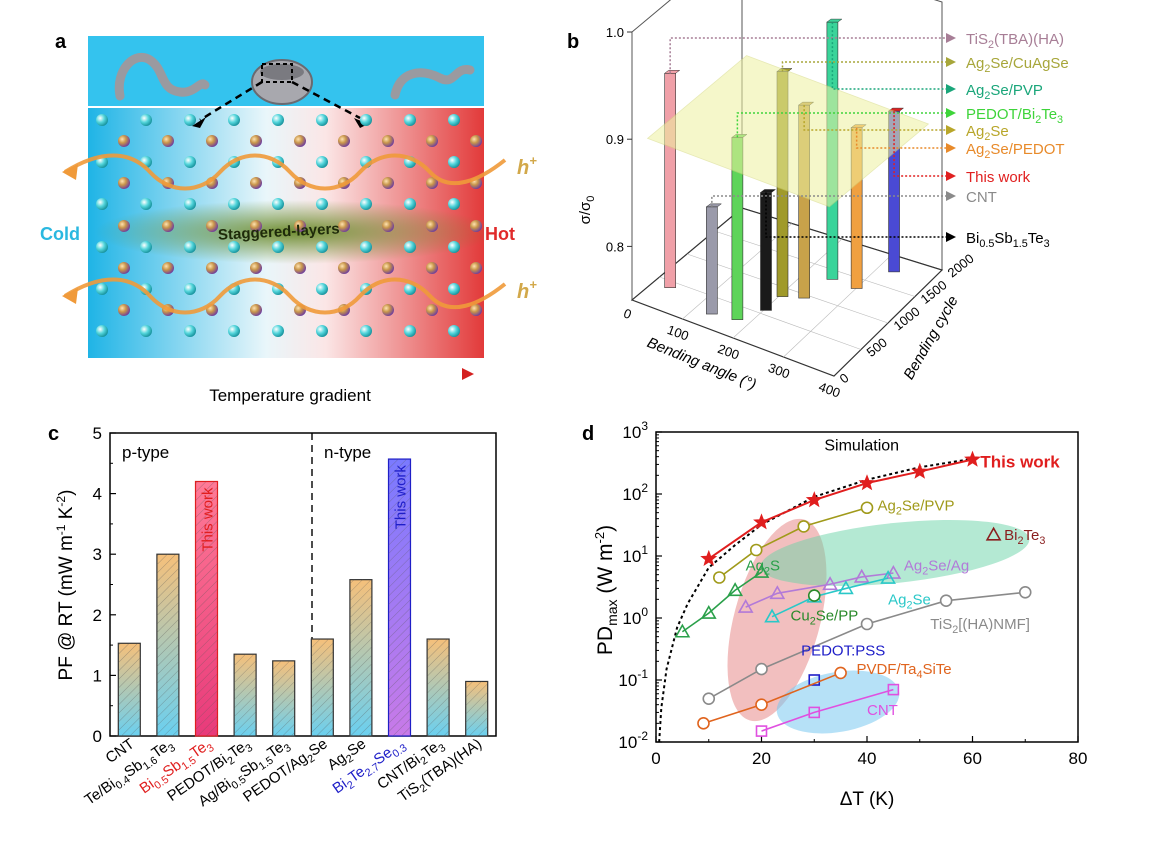 The width and height of the screenshot is (1159, 846). Describe the element at coordinates (211, 748) in the screenshot. I see `category-label-part: 3` at that location.